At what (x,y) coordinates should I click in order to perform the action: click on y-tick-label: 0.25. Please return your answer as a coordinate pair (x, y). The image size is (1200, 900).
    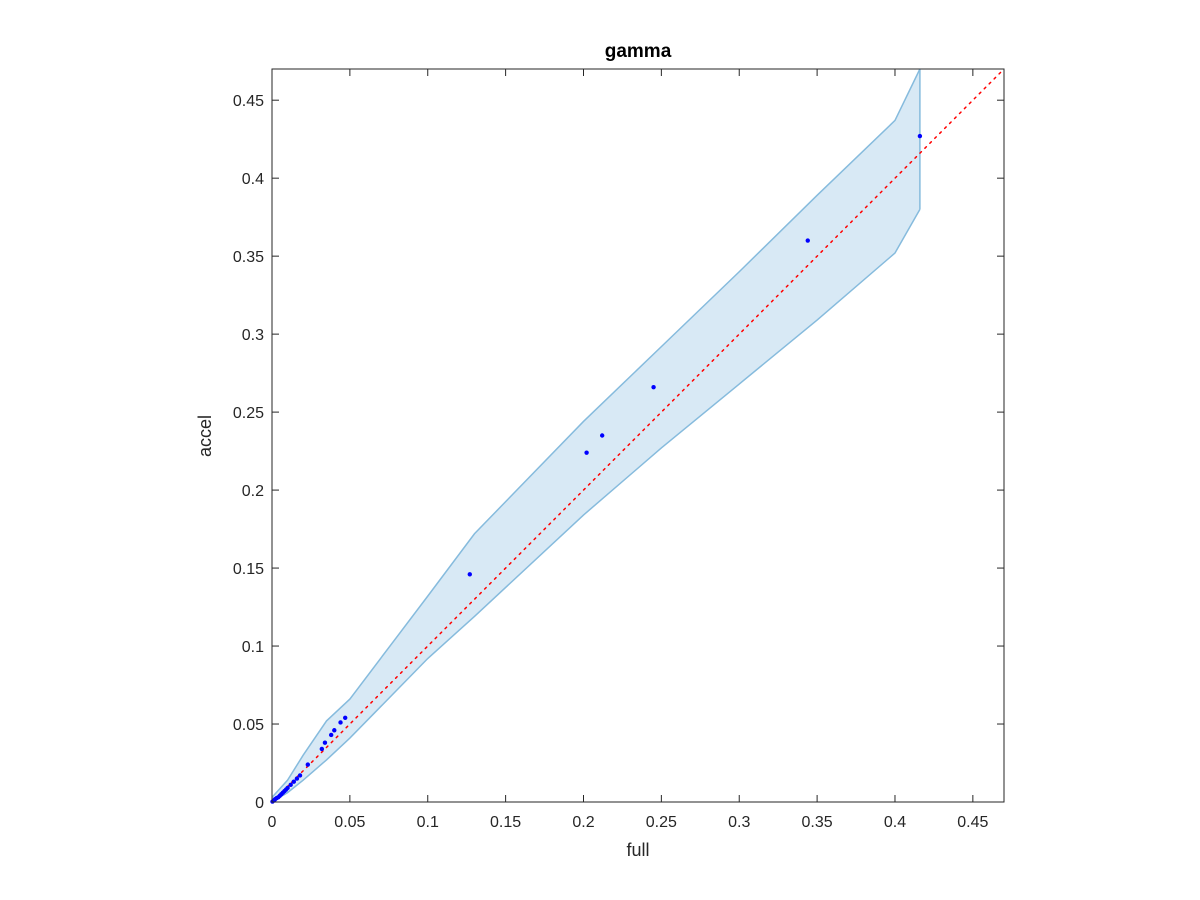
    Looking at the image, I should click on (248, 413).